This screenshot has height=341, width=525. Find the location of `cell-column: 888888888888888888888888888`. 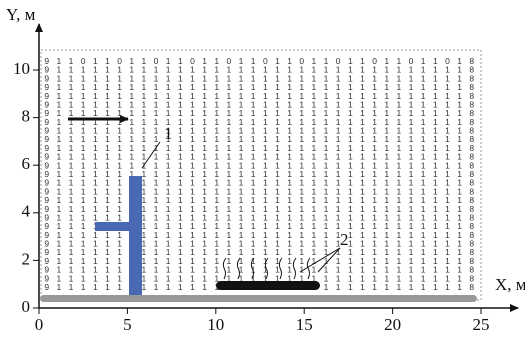

cell-column: 888888888888888888888888888 is located at coordinates (472, 174).